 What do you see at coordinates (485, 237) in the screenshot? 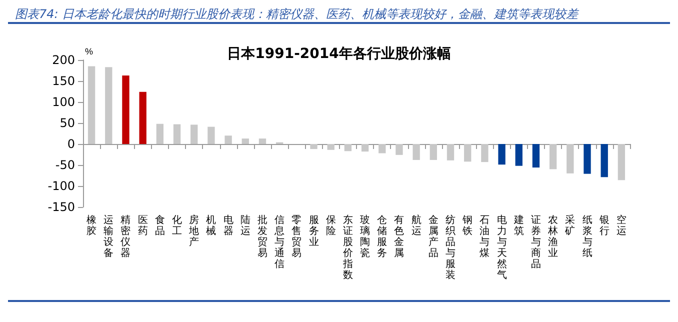
I see `x-tick-label: 石油与煤` at bounding box center [485, 237].